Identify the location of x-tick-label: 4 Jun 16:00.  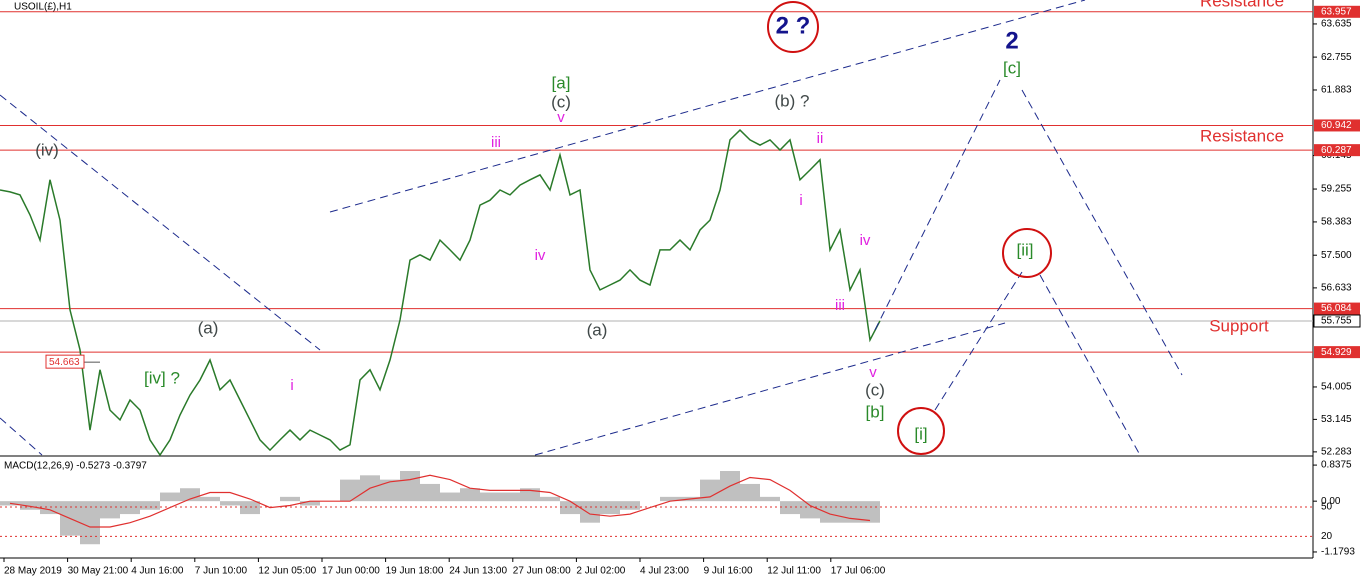
(157, 571).